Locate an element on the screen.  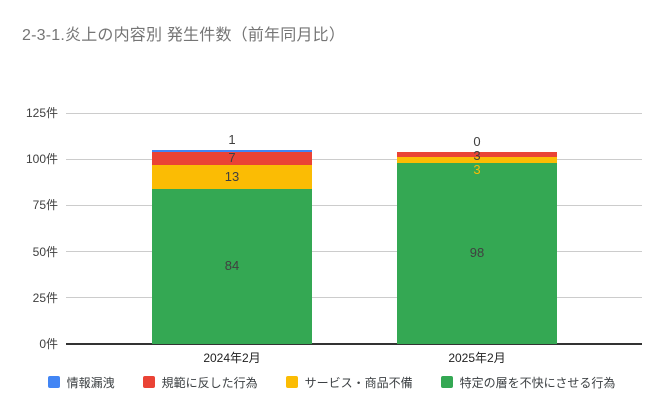
data-label: 0 is located at coordinates (477, 141).